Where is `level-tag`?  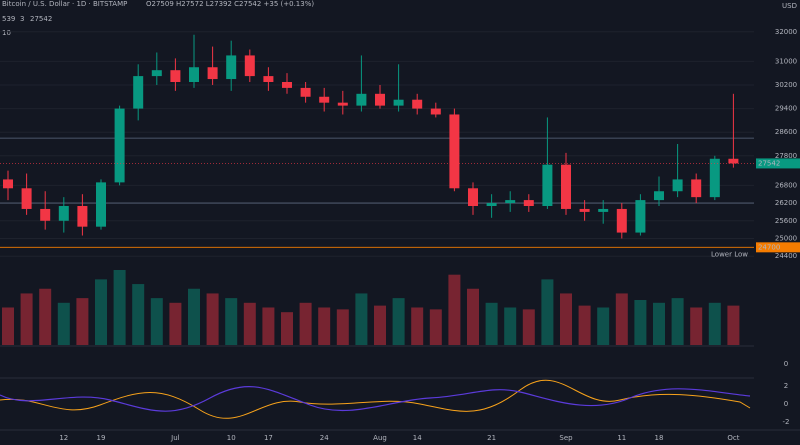
level-tag is located at coordinates (778, 247).